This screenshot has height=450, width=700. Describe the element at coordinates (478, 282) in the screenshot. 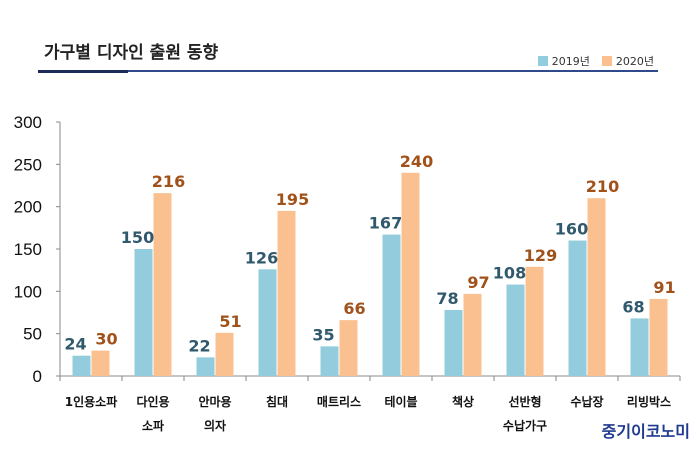

I see `data-label-2020: 97` at that location.